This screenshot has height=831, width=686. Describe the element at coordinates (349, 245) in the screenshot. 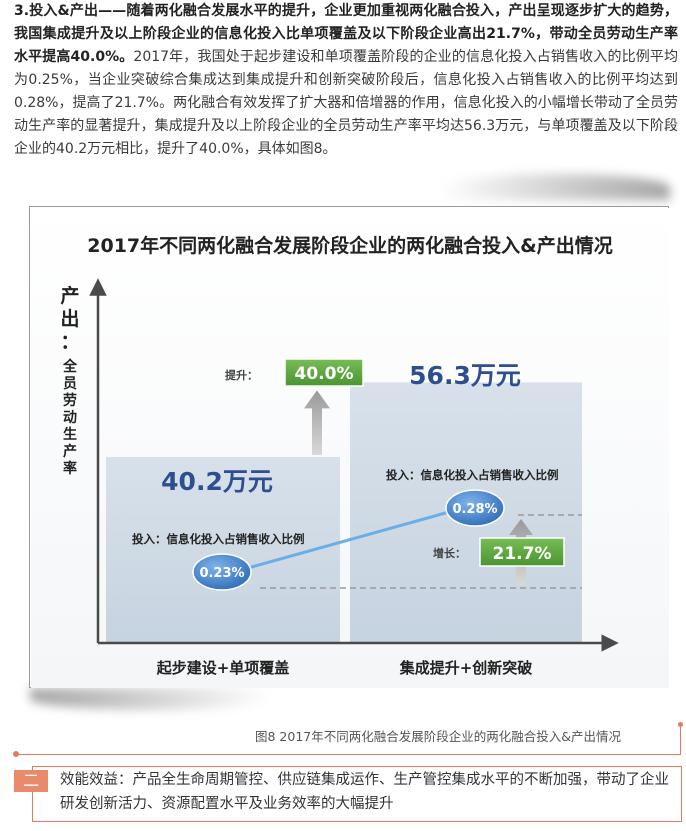

I see `chart-title: 2017年不同两化融合发展阶段企业的两化融合投入&产出情况` at that location.